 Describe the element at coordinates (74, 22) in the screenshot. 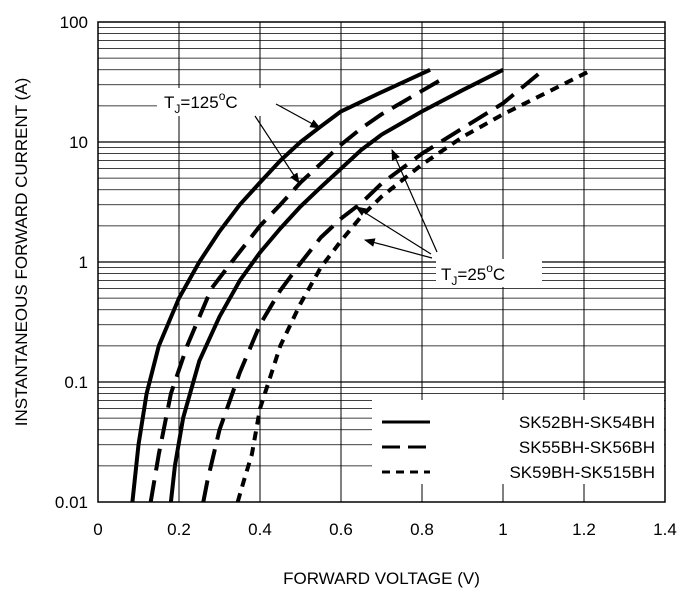

I see `y-tick-label: 100` at that location.